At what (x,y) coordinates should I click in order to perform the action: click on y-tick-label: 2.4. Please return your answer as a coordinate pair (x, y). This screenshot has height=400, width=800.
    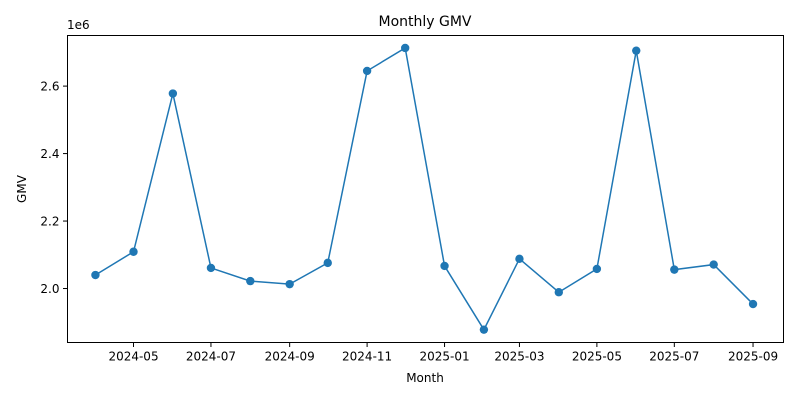
    Looking at the image, I should click on (49, 154).